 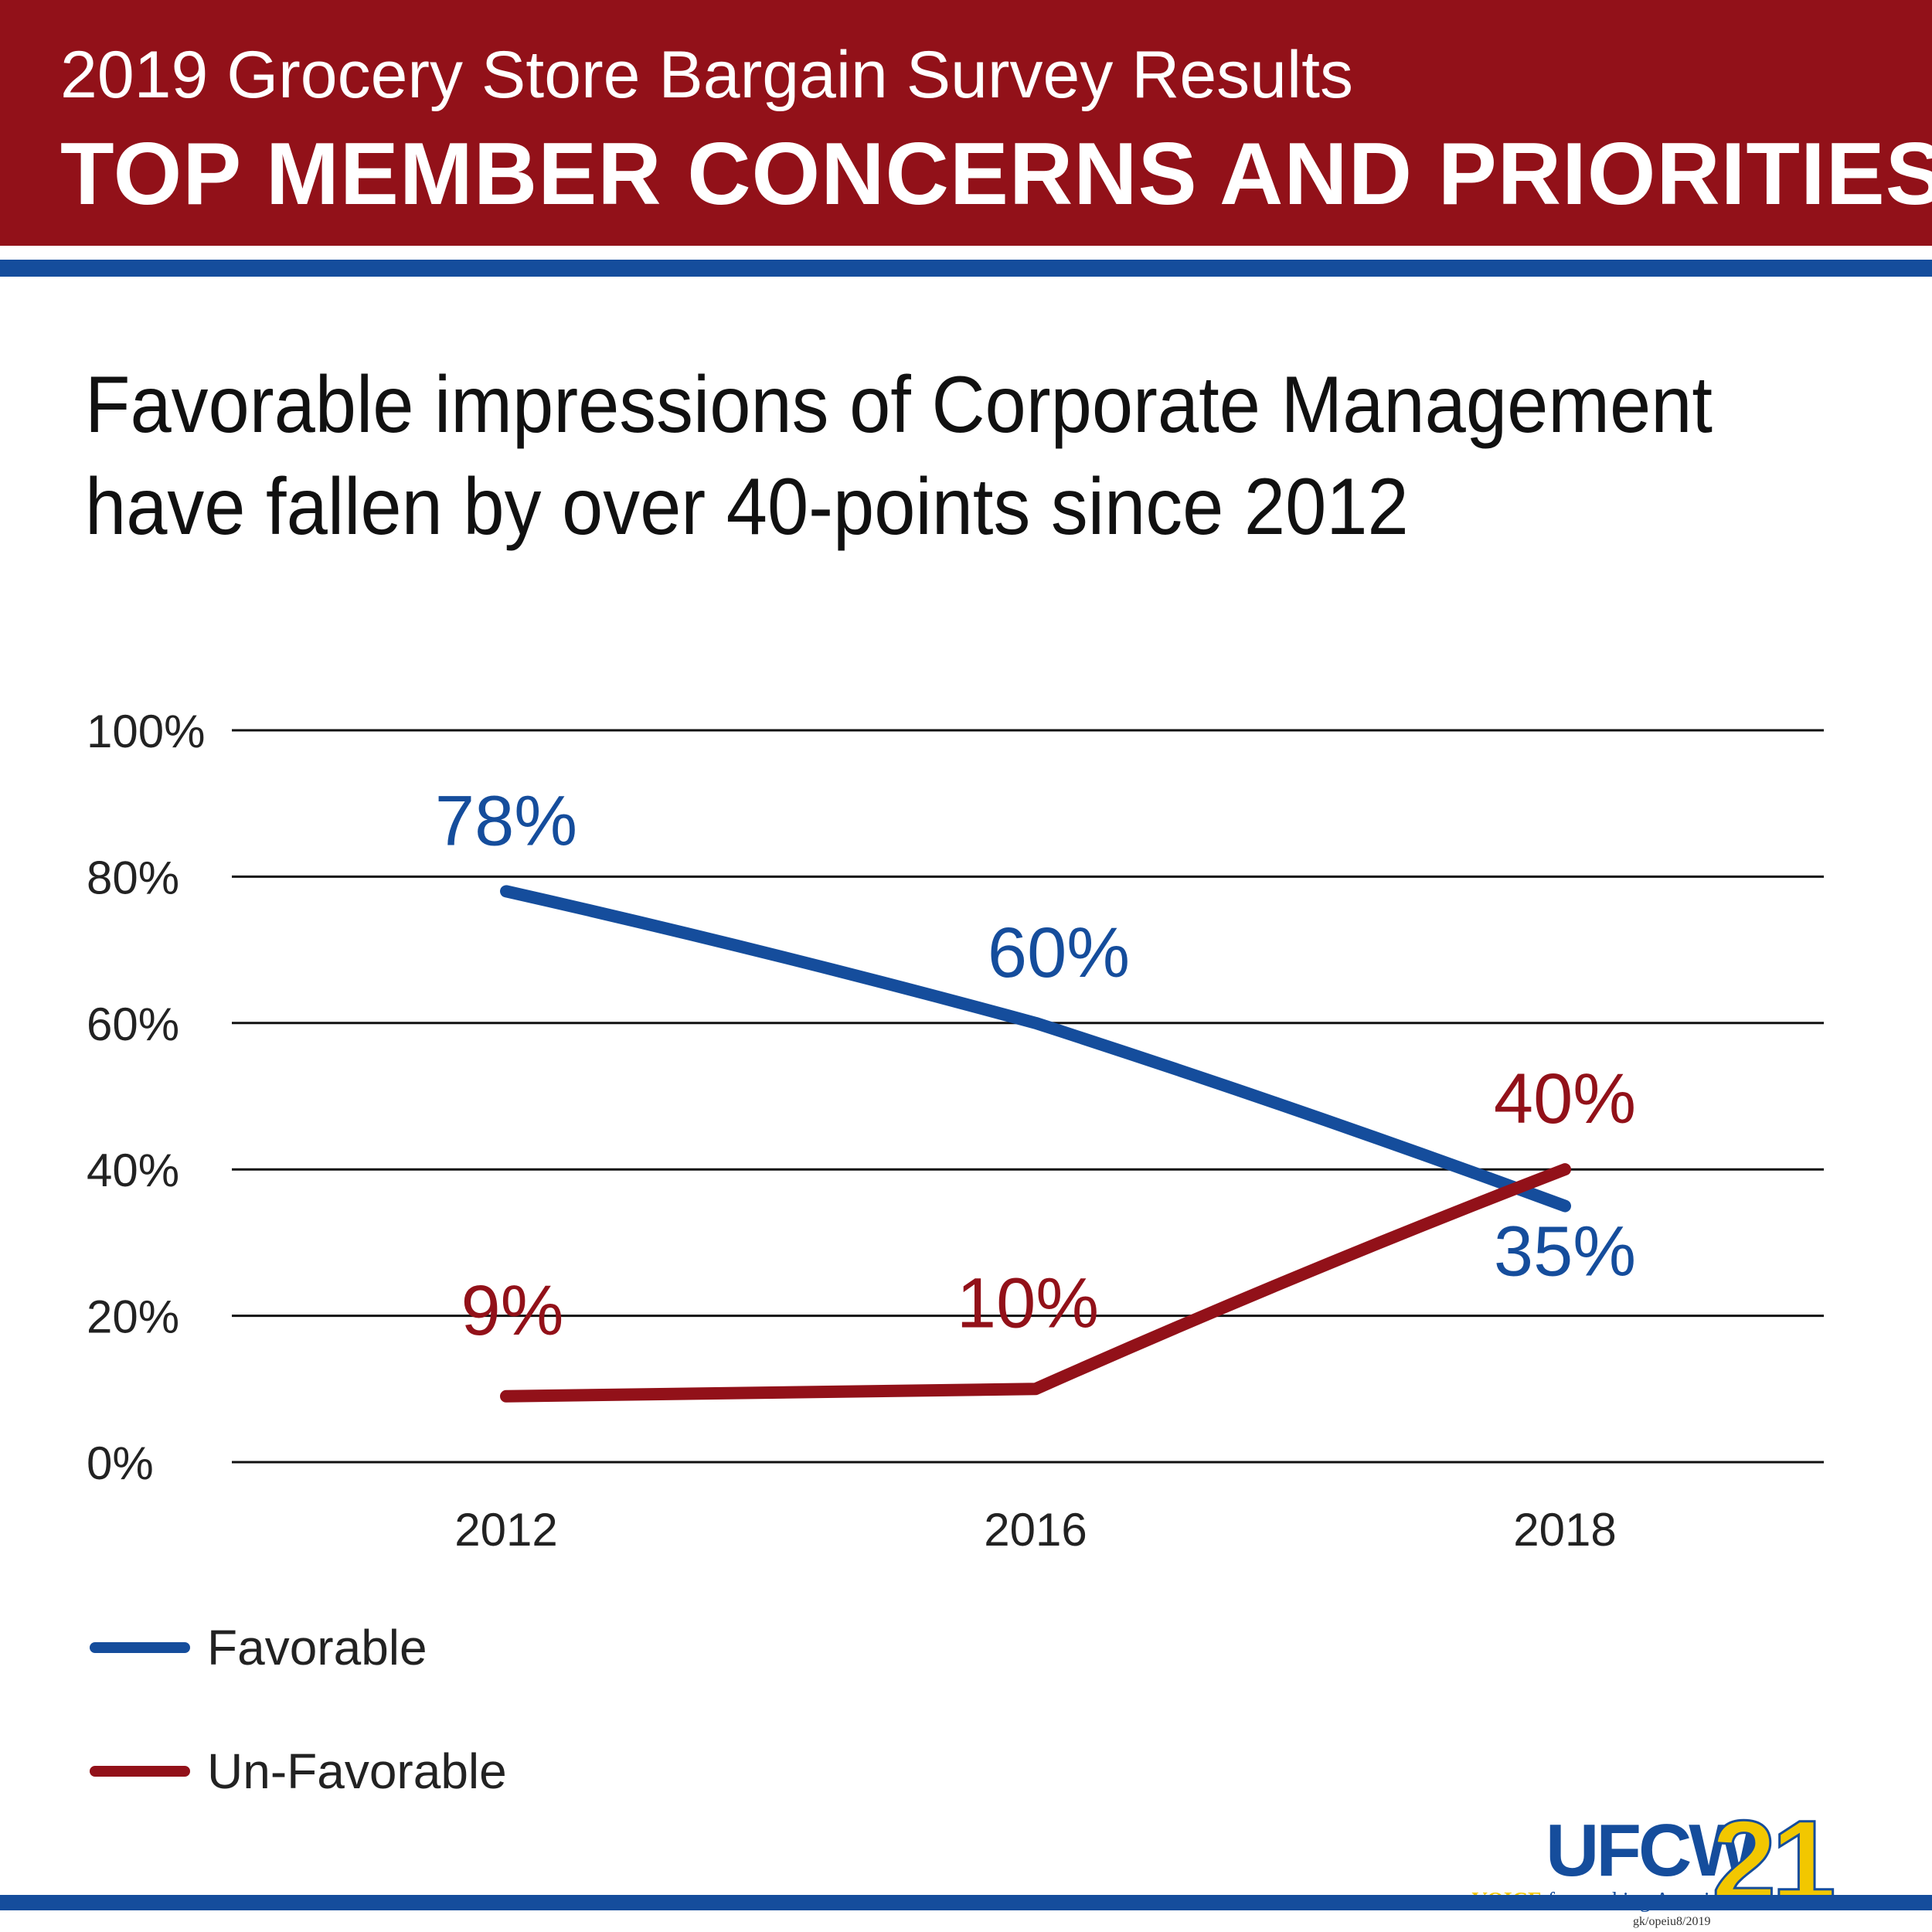 I want to click on top-blue-rule, so click(x=966, y=268).